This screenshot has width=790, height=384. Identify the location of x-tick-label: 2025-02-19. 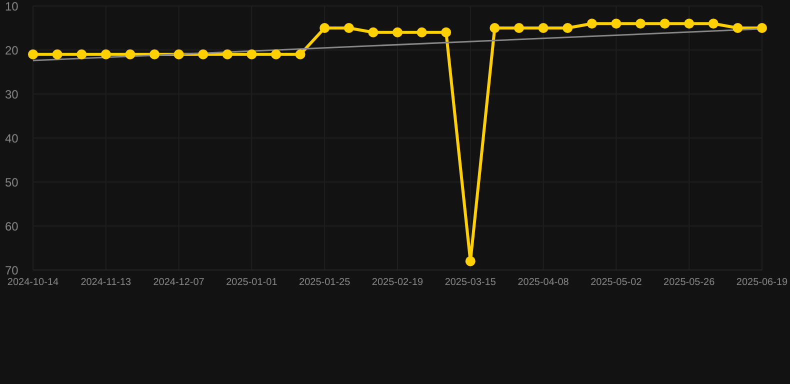
(398, 282).